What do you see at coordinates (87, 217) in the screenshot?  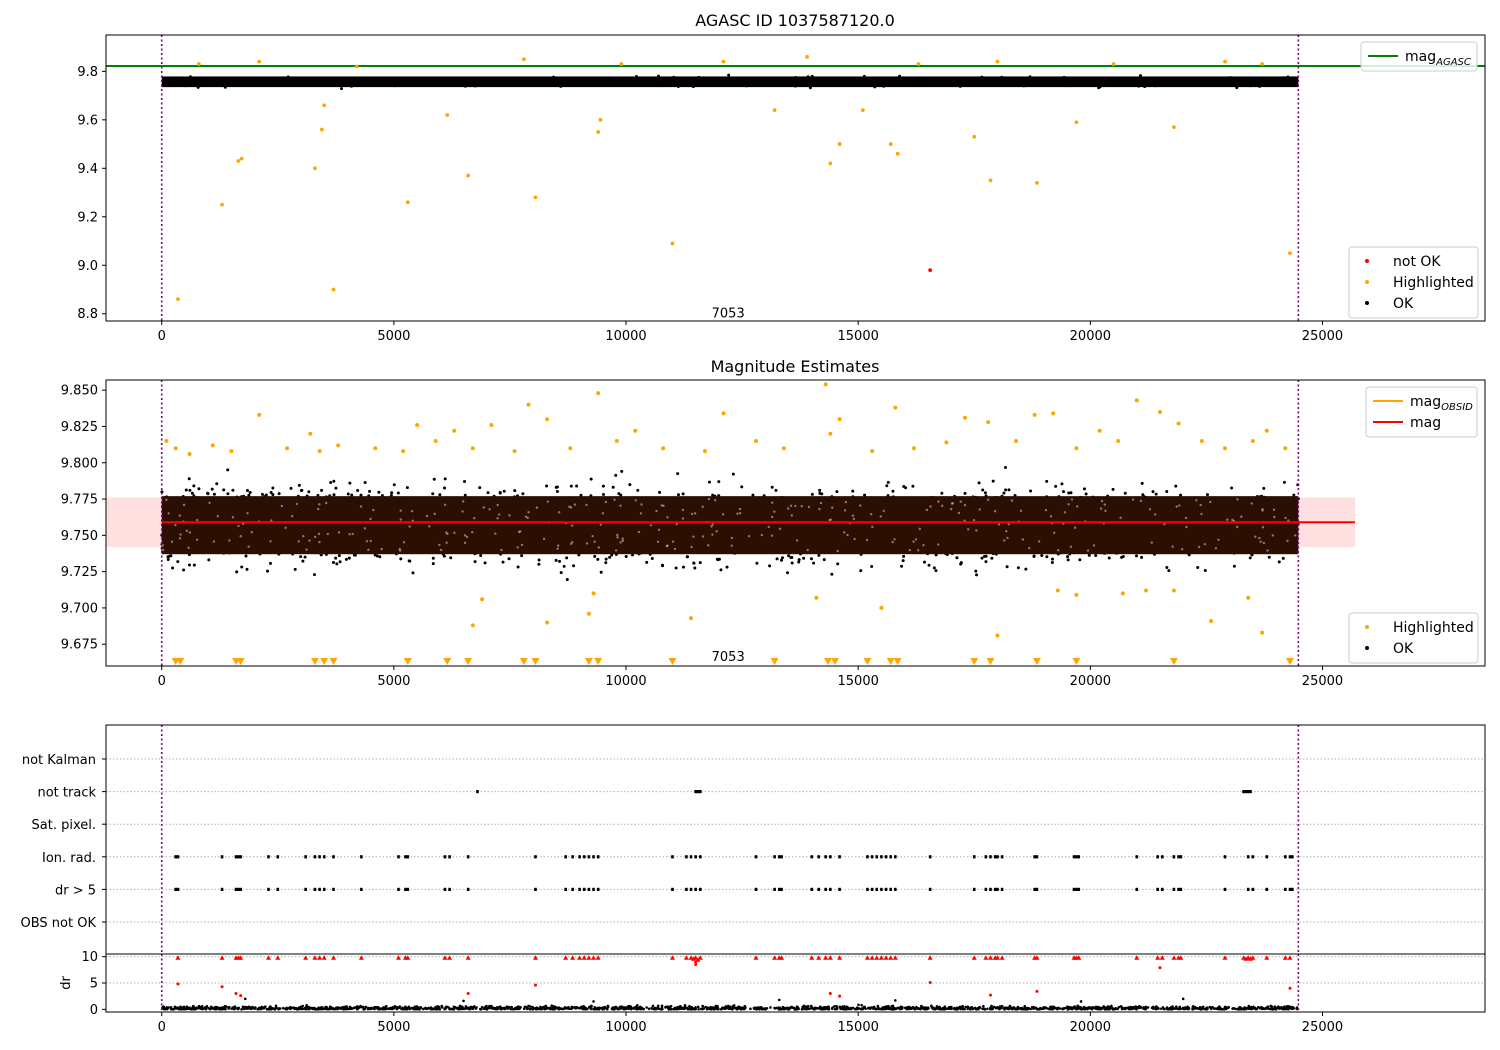 I see `p1-ytick-label: 9.2` at bounding box center [87, 217].